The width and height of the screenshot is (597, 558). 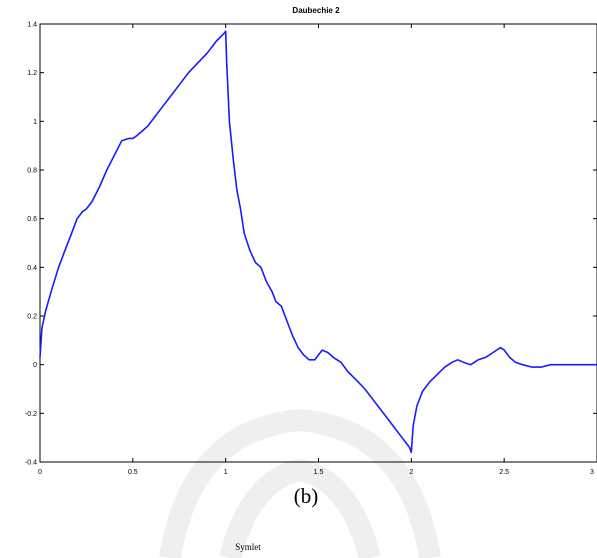 What do you see at coordinates (32, 219) in the screenshot?
I see `y-tick-label: 0.6` at bounding box center [32, 219].